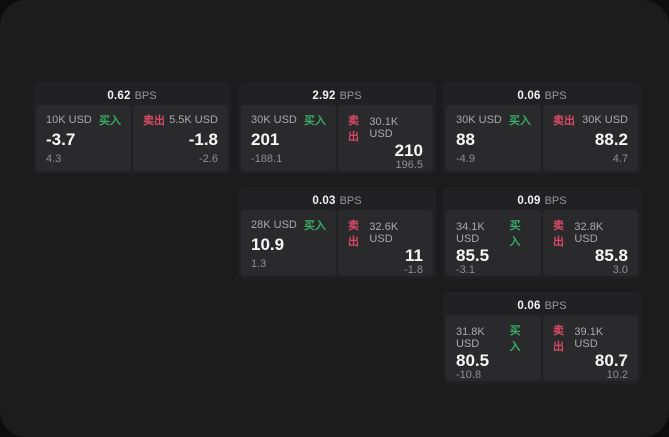 The image size is (669, 437). What do you see at coordinates (259, 264) in the screenshot?
I see `buy-delta: 1.3` at bounding box center [259, 264].